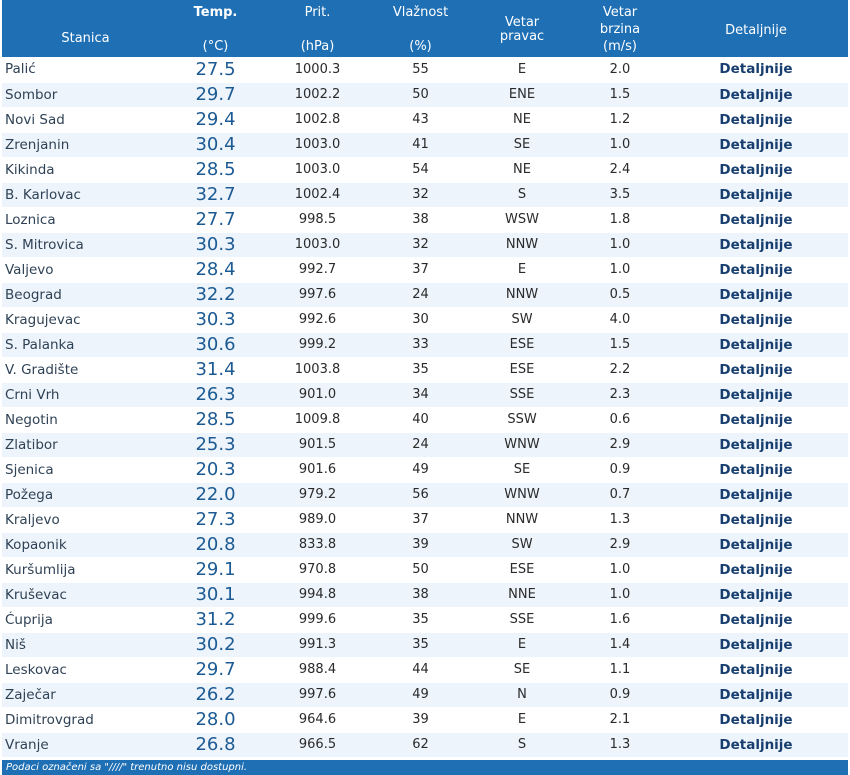 Image resolution: width=850 pixels, height=775 pixels. I want to click on table-row: S. Palanka 30.6 999.2 33 ESE 1.5 Detaljnije, so click(425, 345).